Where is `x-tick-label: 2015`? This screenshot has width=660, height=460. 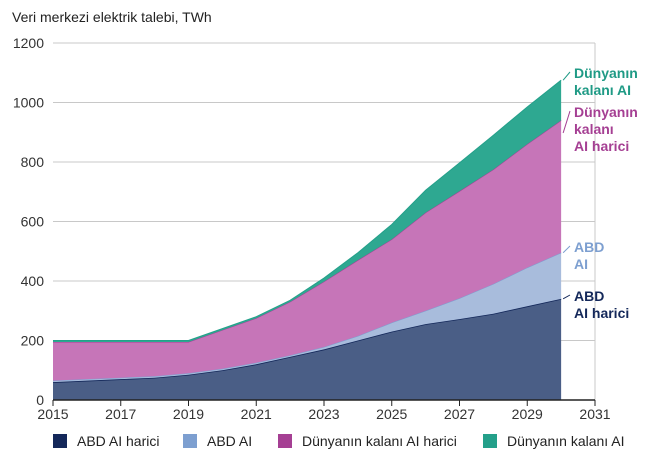
x-tick-label: 2015 is located at coordinates (52, 414).